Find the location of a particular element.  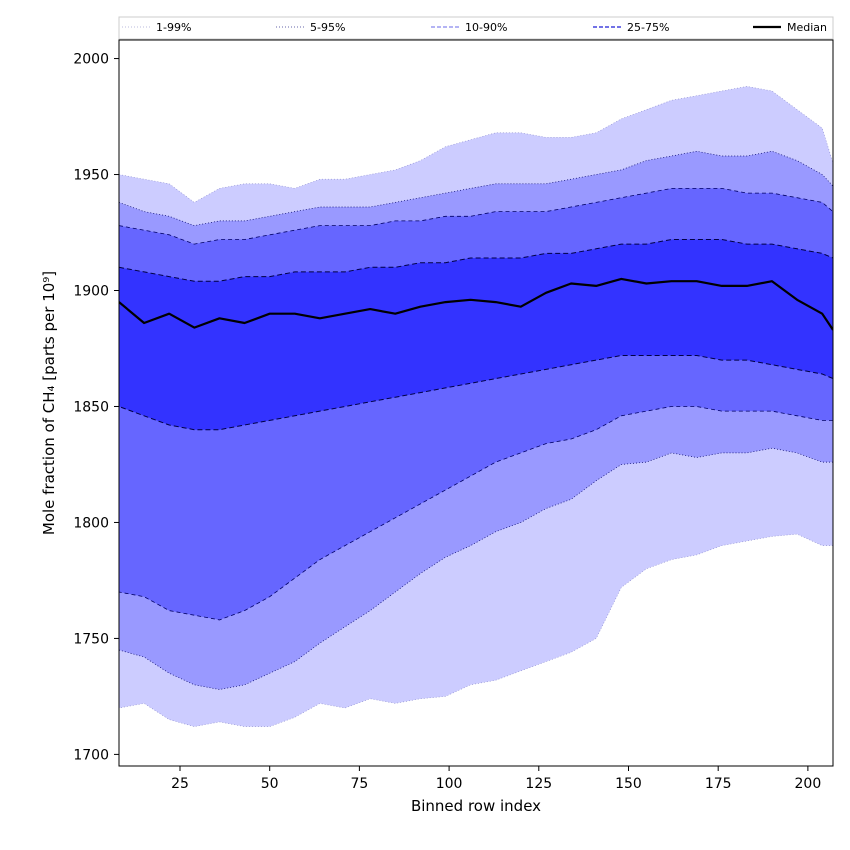

band-1-99-upper-edge is located at coordinates (476, 144).